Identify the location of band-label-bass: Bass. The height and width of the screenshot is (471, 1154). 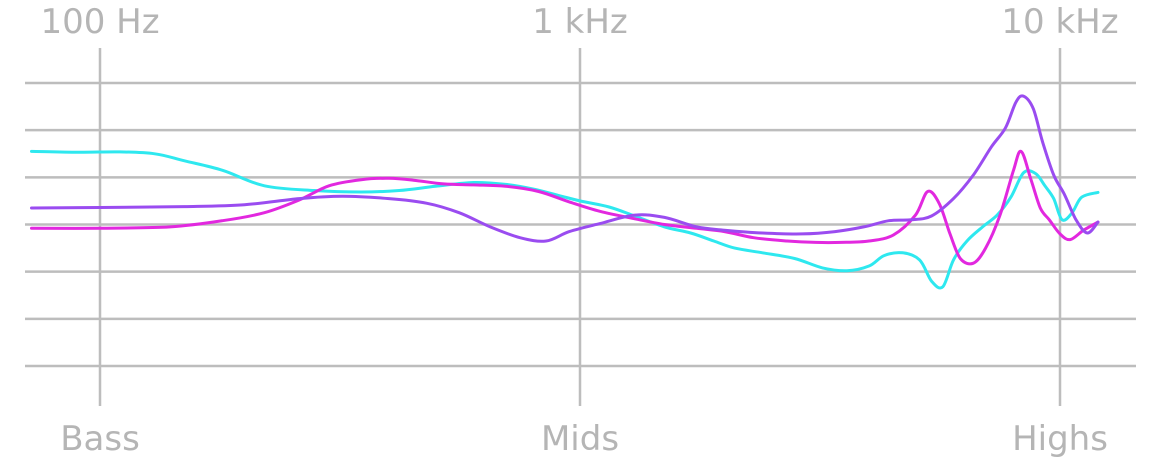
(100, 439).